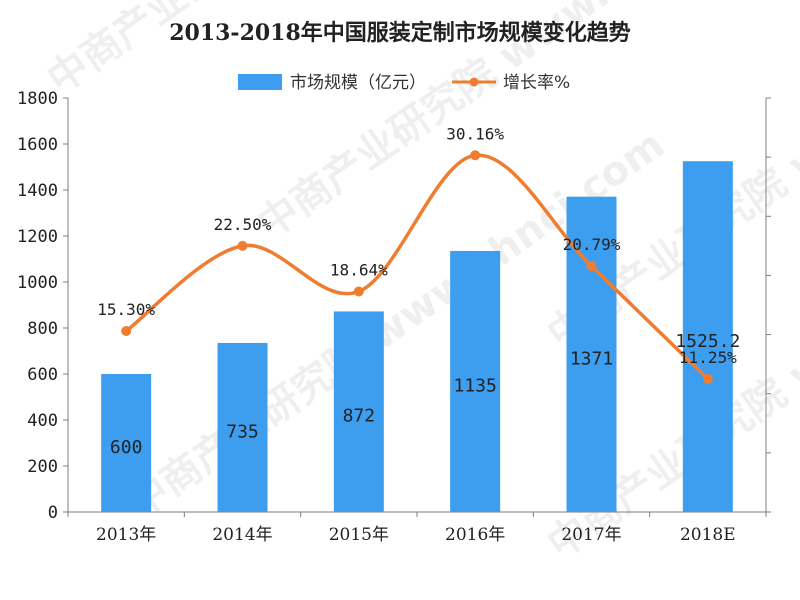  What do you see at coordinates (37, 191) in the screenshot?
I see `y-tick-label: 1400` at bounding box center [37, 191].